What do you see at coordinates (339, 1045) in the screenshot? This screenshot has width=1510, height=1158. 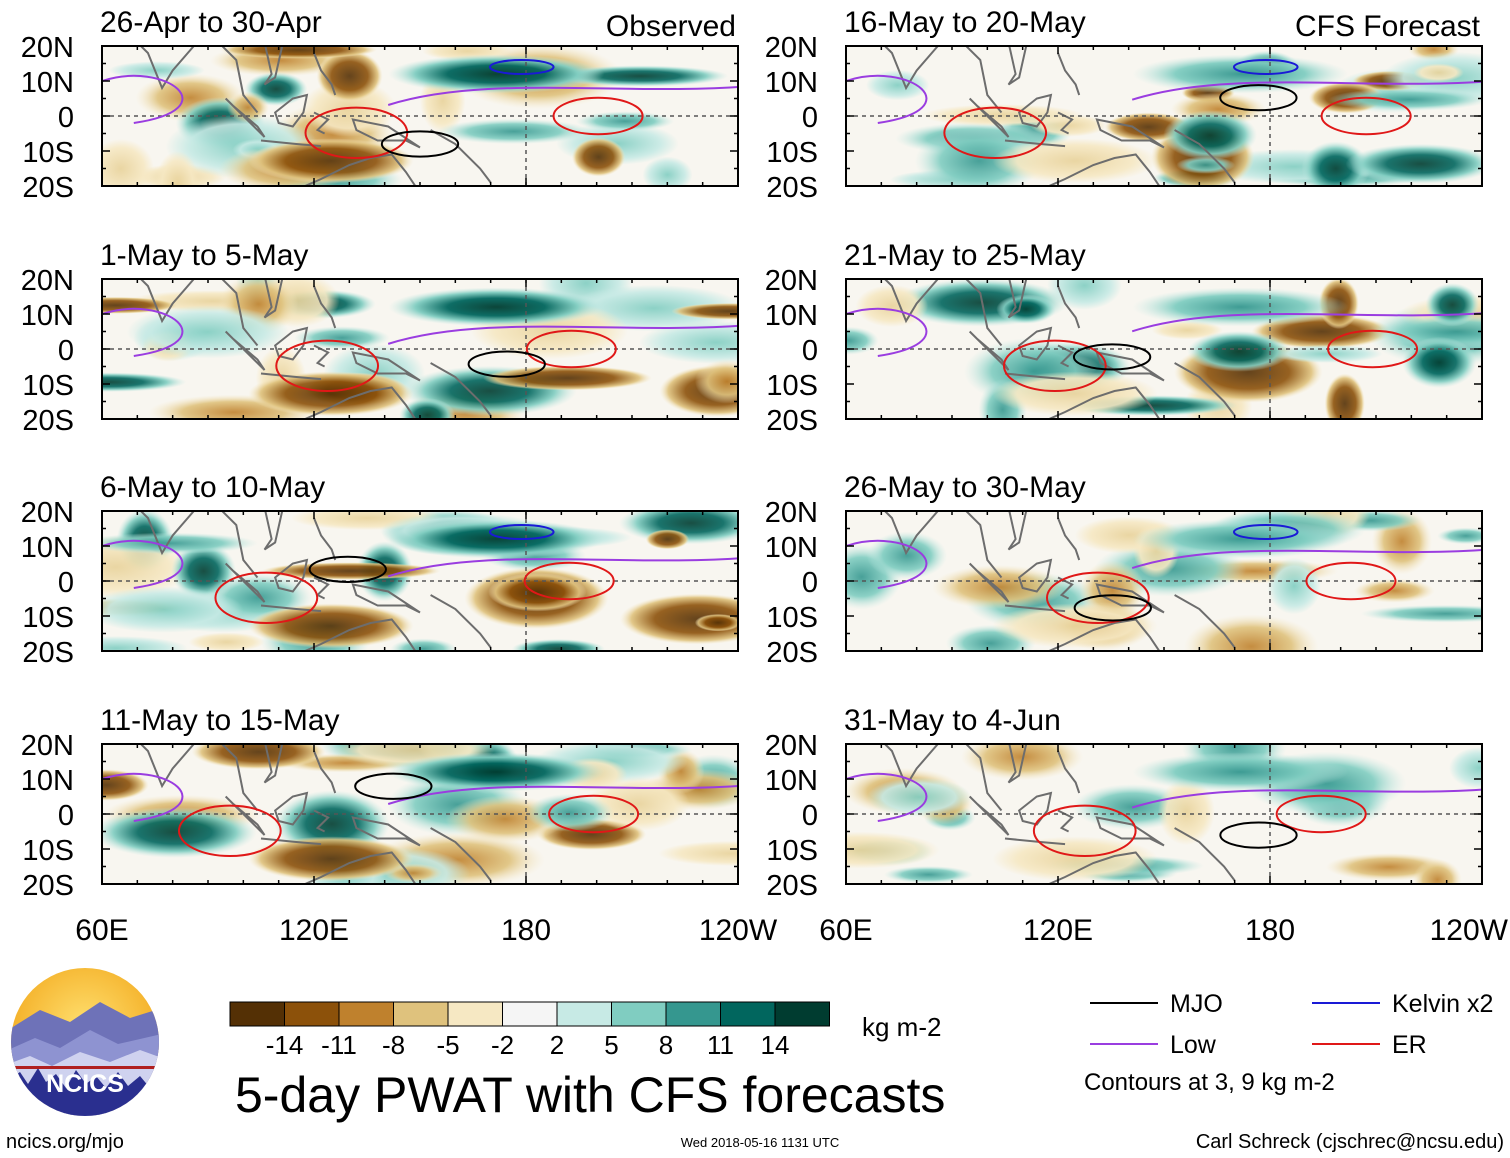 I see `colorbar-tick-label: -11` at bounding box center [339, 1045].